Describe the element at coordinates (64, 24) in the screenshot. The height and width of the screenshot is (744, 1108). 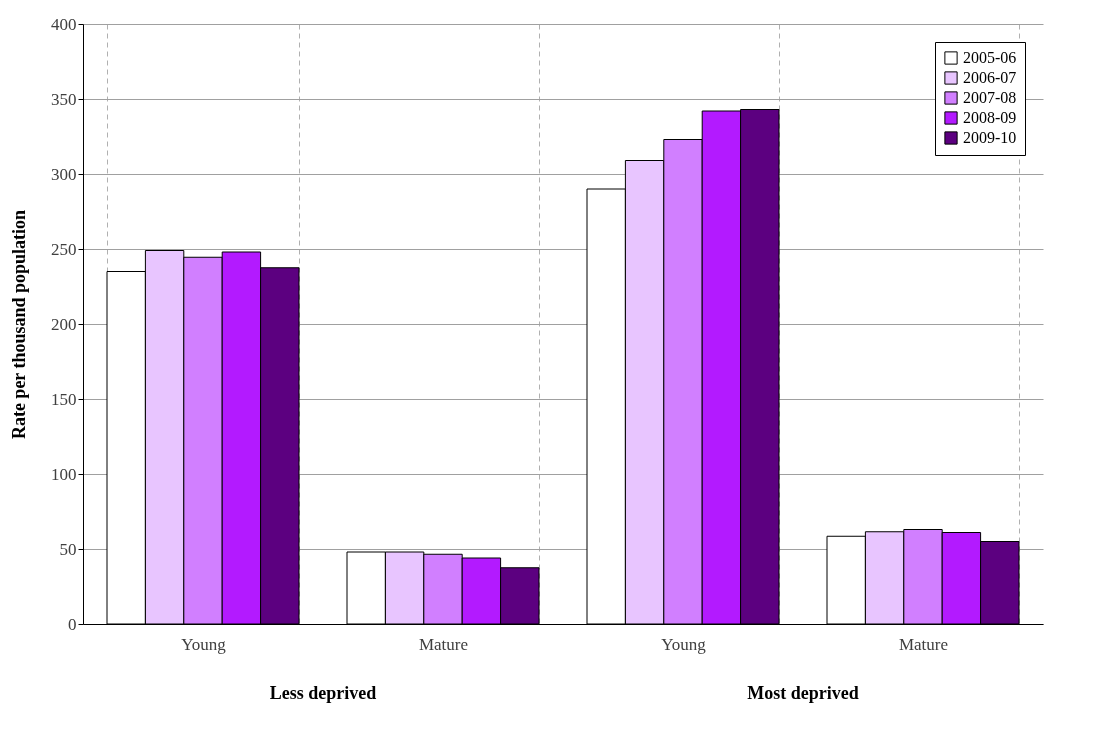
I see `y-tick-label: 400` at that location.